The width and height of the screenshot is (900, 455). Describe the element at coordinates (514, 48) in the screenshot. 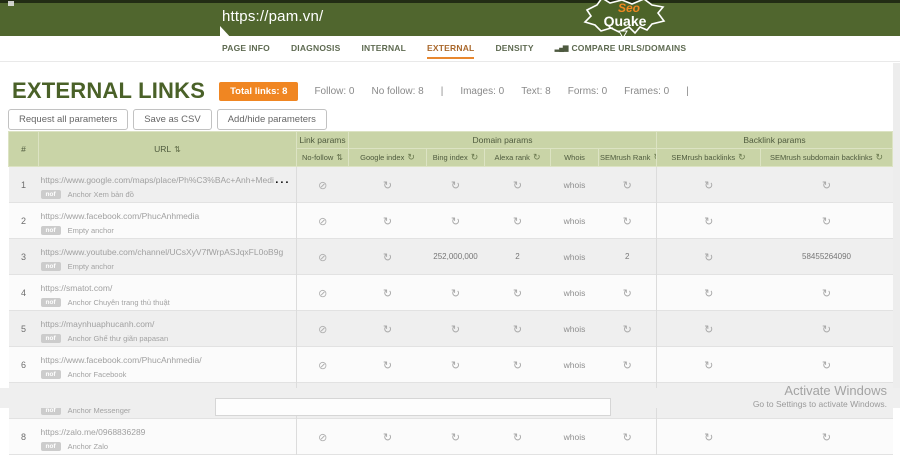

I see `tab-density: DENSITY` at that location.